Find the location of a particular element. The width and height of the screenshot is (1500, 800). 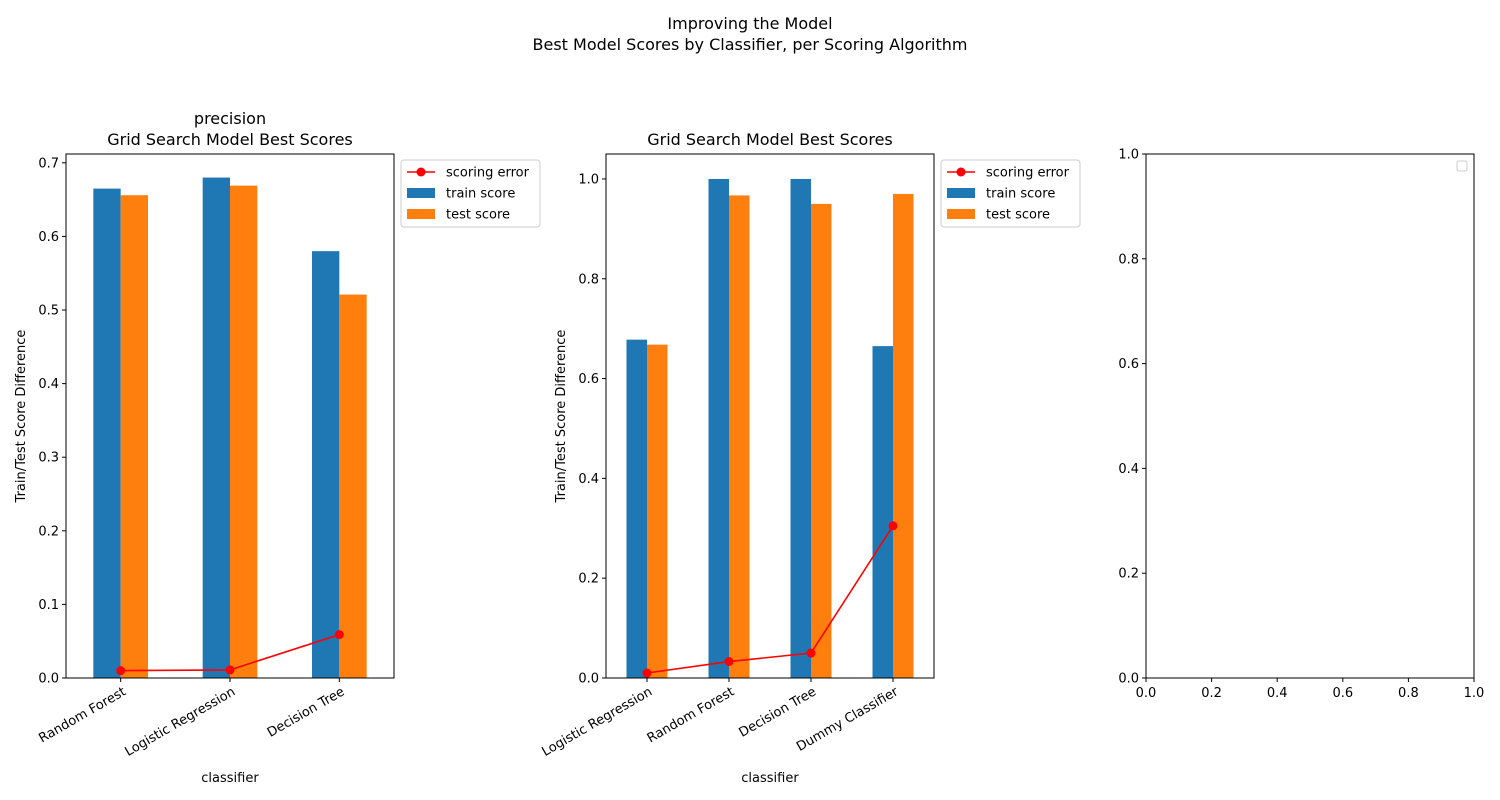

line-scoring-error is located at coordinates (770, 599).